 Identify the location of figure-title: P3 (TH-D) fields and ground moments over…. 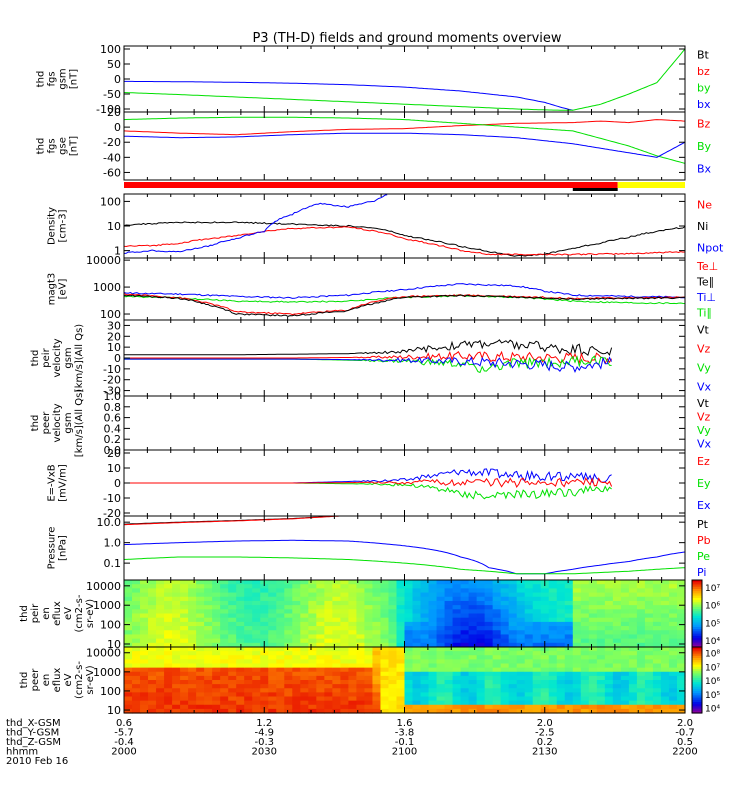
(406, 38).